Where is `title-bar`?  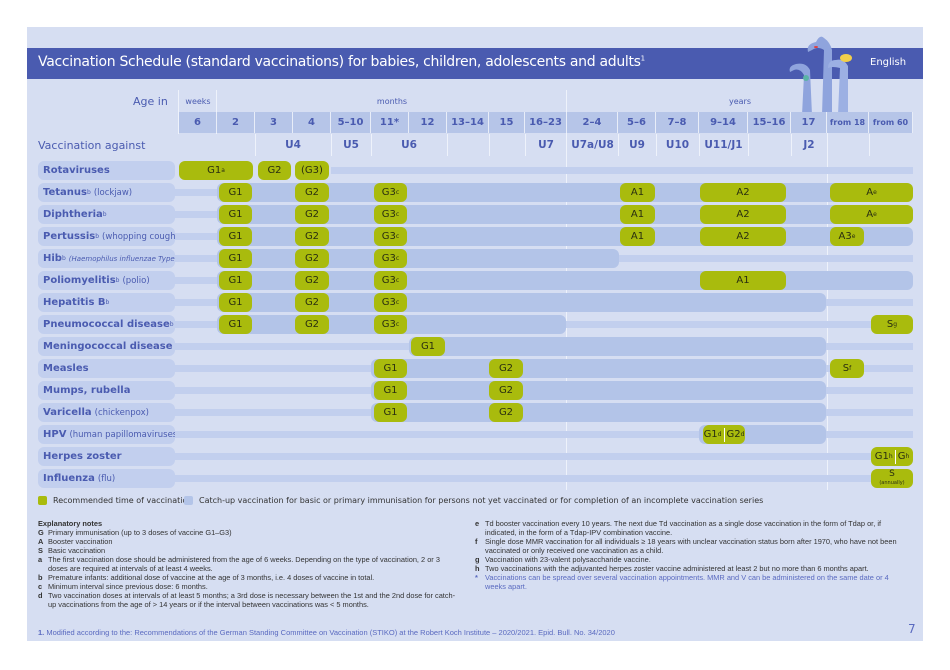
title-bar is located at coordinates (475, 63).